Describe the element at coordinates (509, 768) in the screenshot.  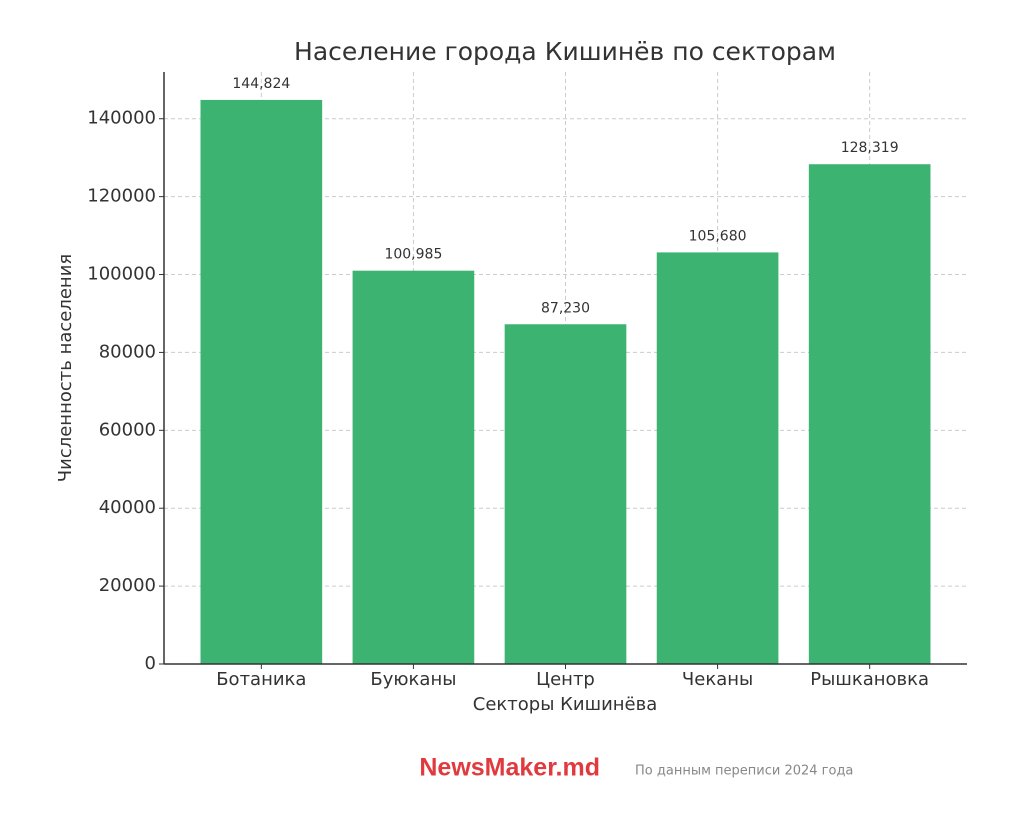
I see `brand-logo: NewsMaker.md` at that location.